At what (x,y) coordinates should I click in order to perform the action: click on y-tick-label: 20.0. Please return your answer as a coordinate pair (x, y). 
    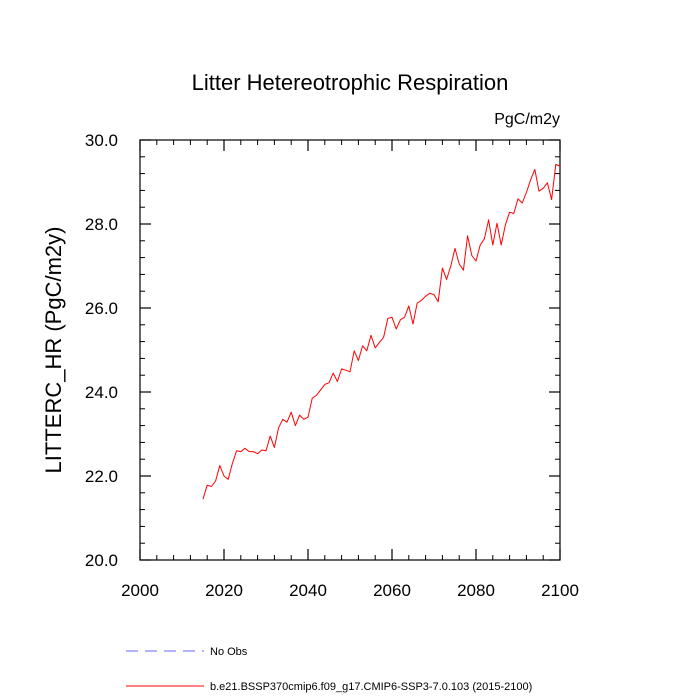
    Looking at the image, I should click on (101, 560).